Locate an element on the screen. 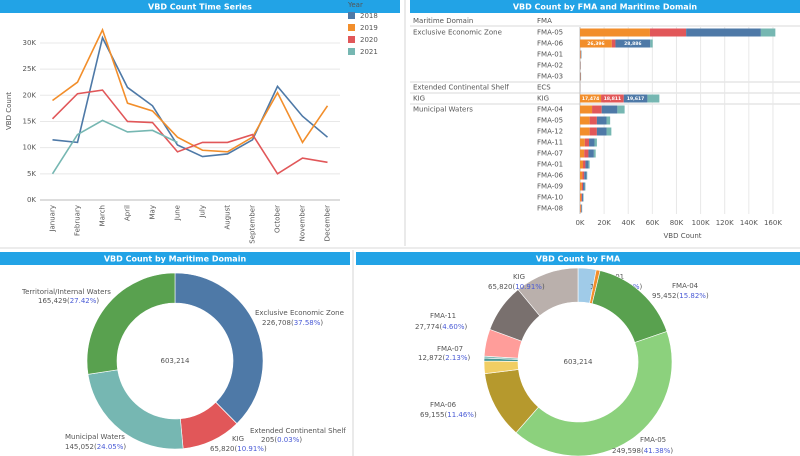  fma-label: FMA-04 is located at coordinates (550, 110).